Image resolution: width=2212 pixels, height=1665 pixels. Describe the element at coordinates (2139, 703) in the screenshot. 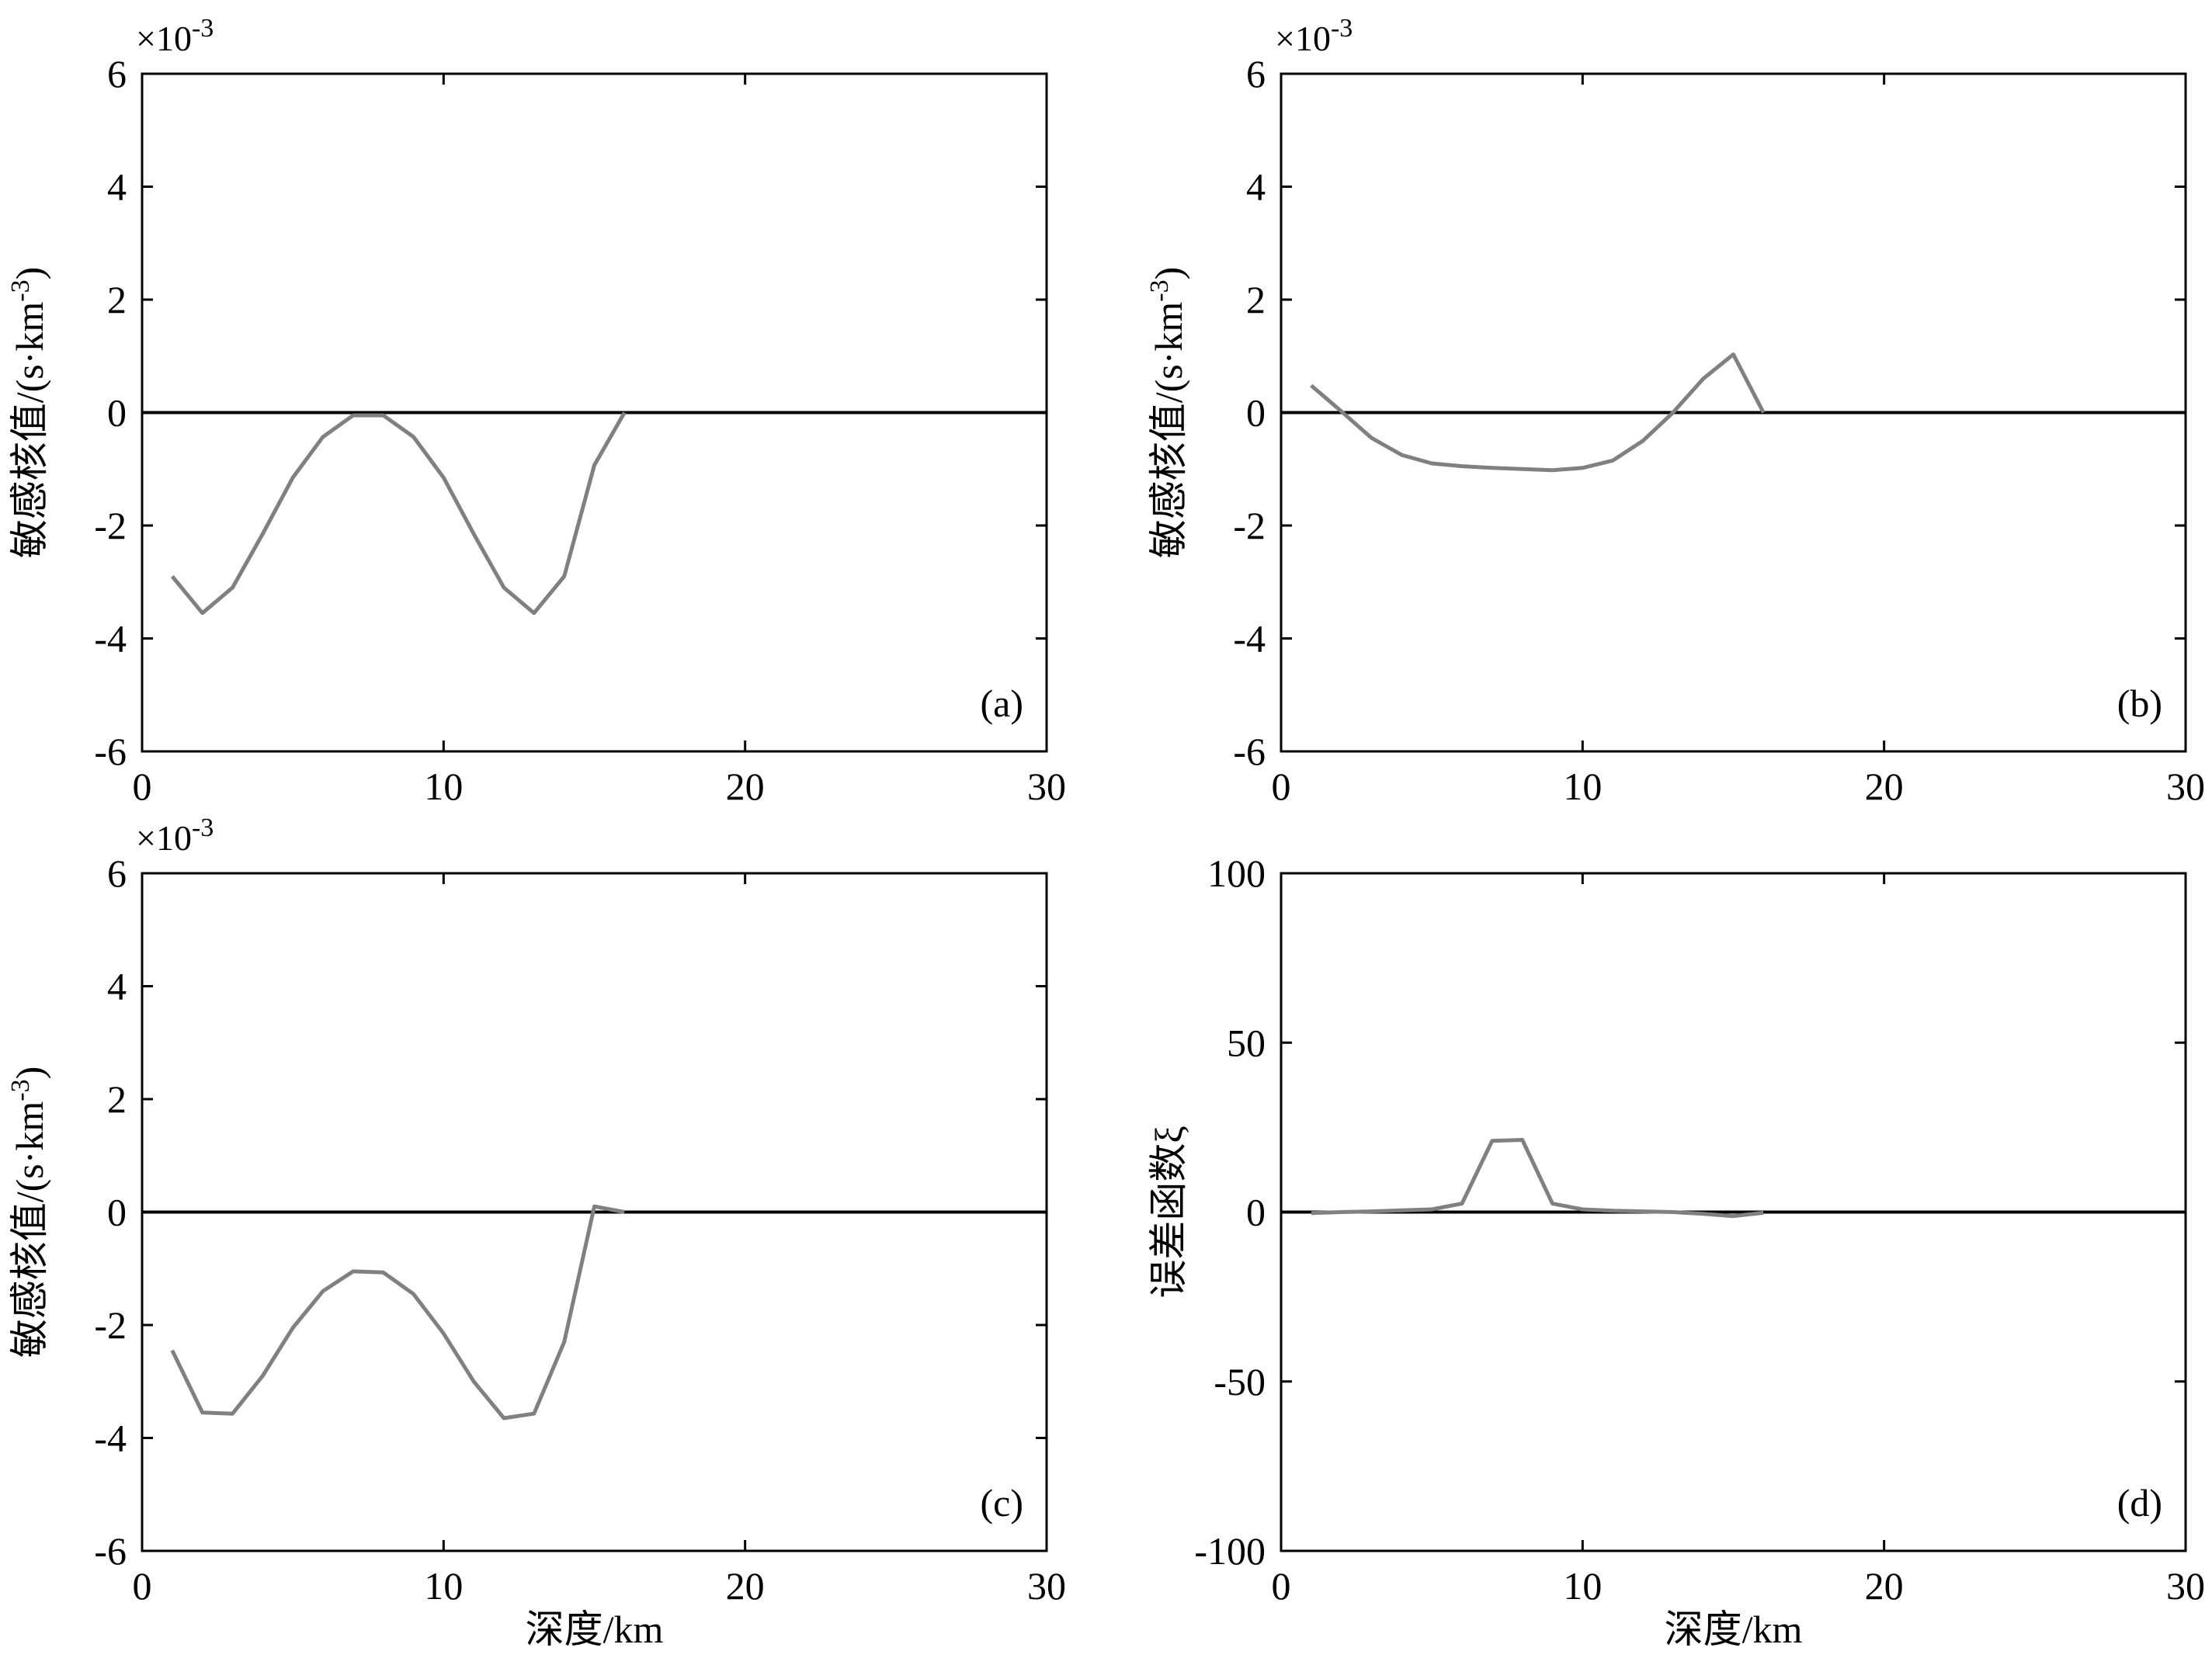

I see `panel-label: (b)` at that location.